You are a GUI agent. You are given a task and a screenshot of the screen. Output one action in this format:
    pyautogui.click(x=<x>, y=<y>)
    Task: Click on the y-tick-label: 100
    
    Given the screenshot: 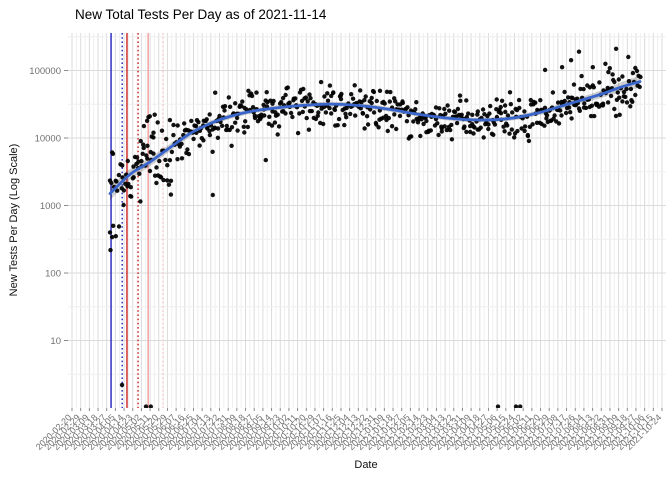 What is the action you would take?
    pyautogui.click(x=53, y=274)
    